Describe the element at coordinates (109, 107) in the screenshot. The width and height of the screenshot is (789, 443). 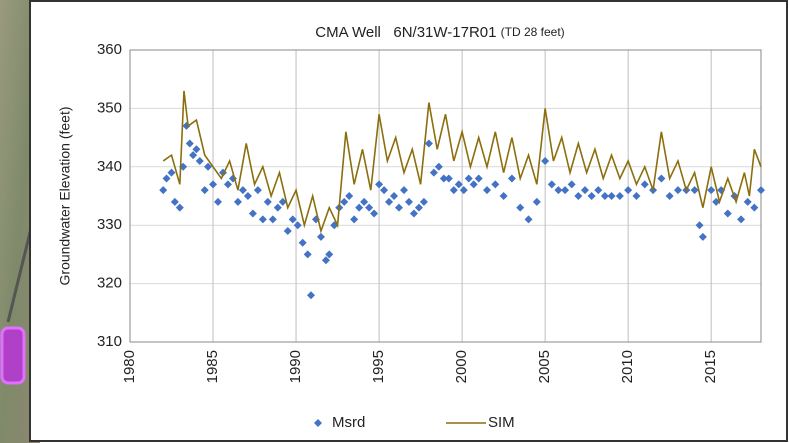
I see `y-tick-label: 350` at that location.